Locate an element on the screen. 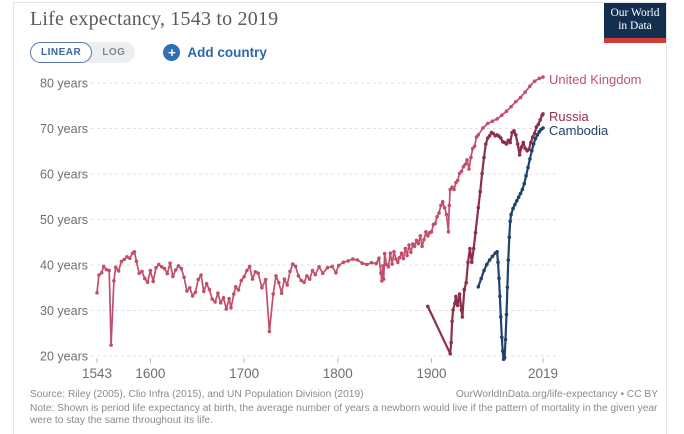 This screenshot has height=434, width=684. series-line-cambodia is located at coordinates (510, 244).